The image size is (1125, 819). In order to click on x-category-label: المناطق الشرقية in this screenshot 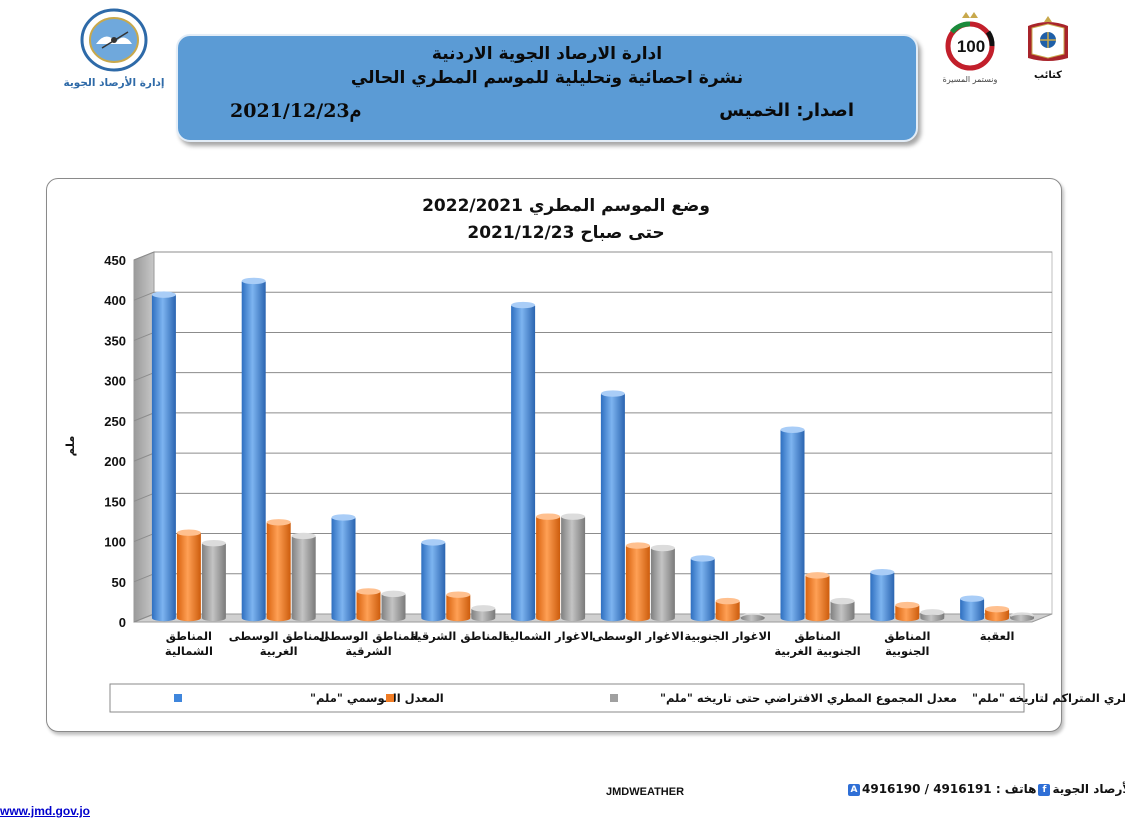, I will do `click(458, 636)`.